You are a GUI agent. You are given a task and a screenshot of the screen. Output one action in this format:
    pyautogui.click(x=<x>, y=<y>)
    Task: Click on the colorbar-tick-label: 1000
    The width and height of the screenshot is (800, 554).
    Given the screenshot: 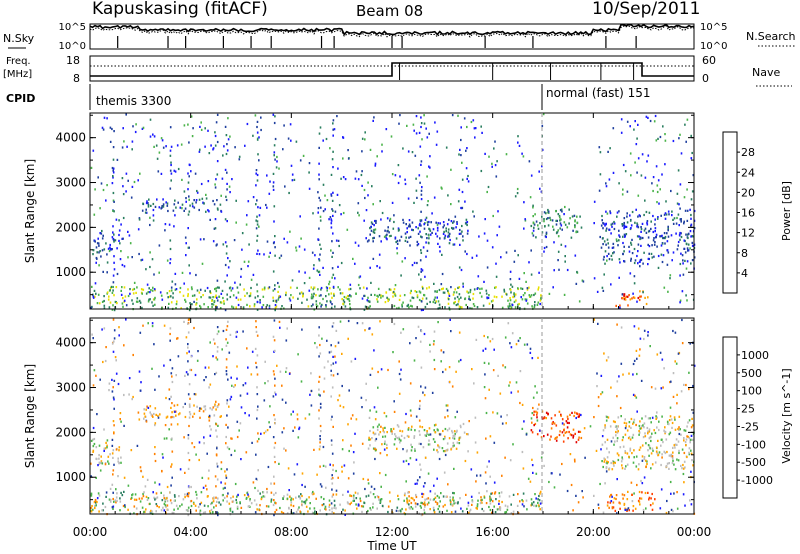 What is the action you would take?
    pyautogui.click(x=755, y=355)
    